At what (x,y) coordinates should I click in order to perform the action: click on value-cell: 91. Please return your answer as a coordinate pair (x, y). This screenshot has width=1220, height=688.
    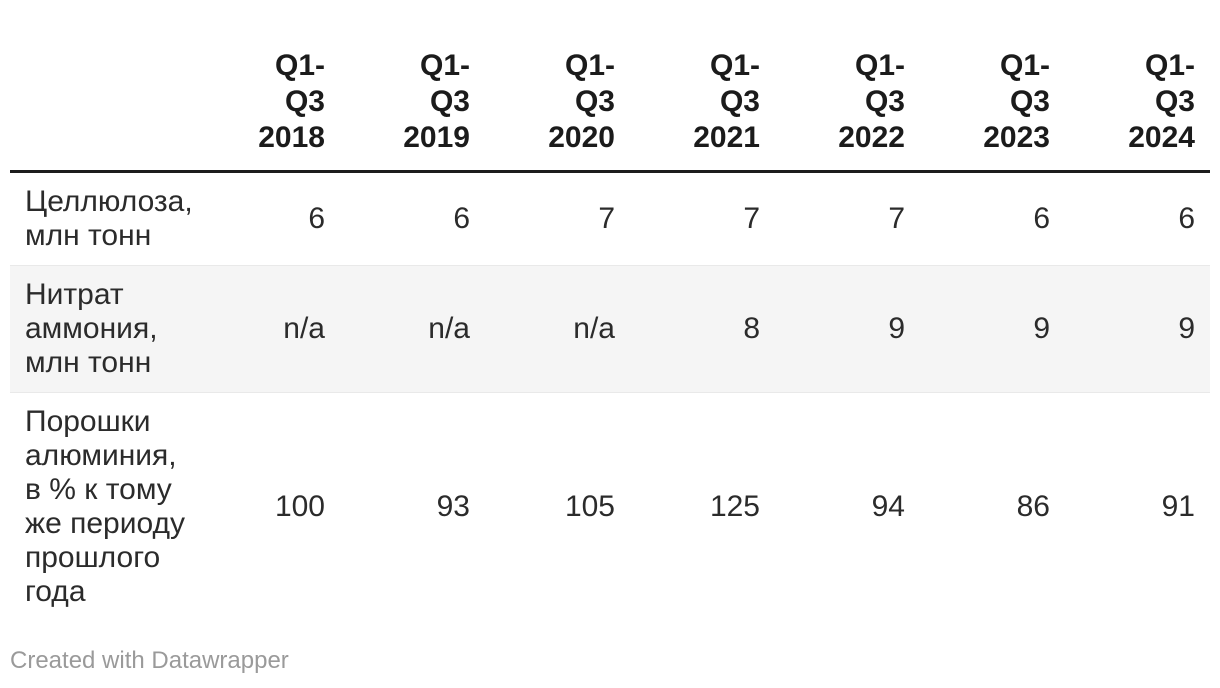
    Looking at the image, I should click on (1178, 506).